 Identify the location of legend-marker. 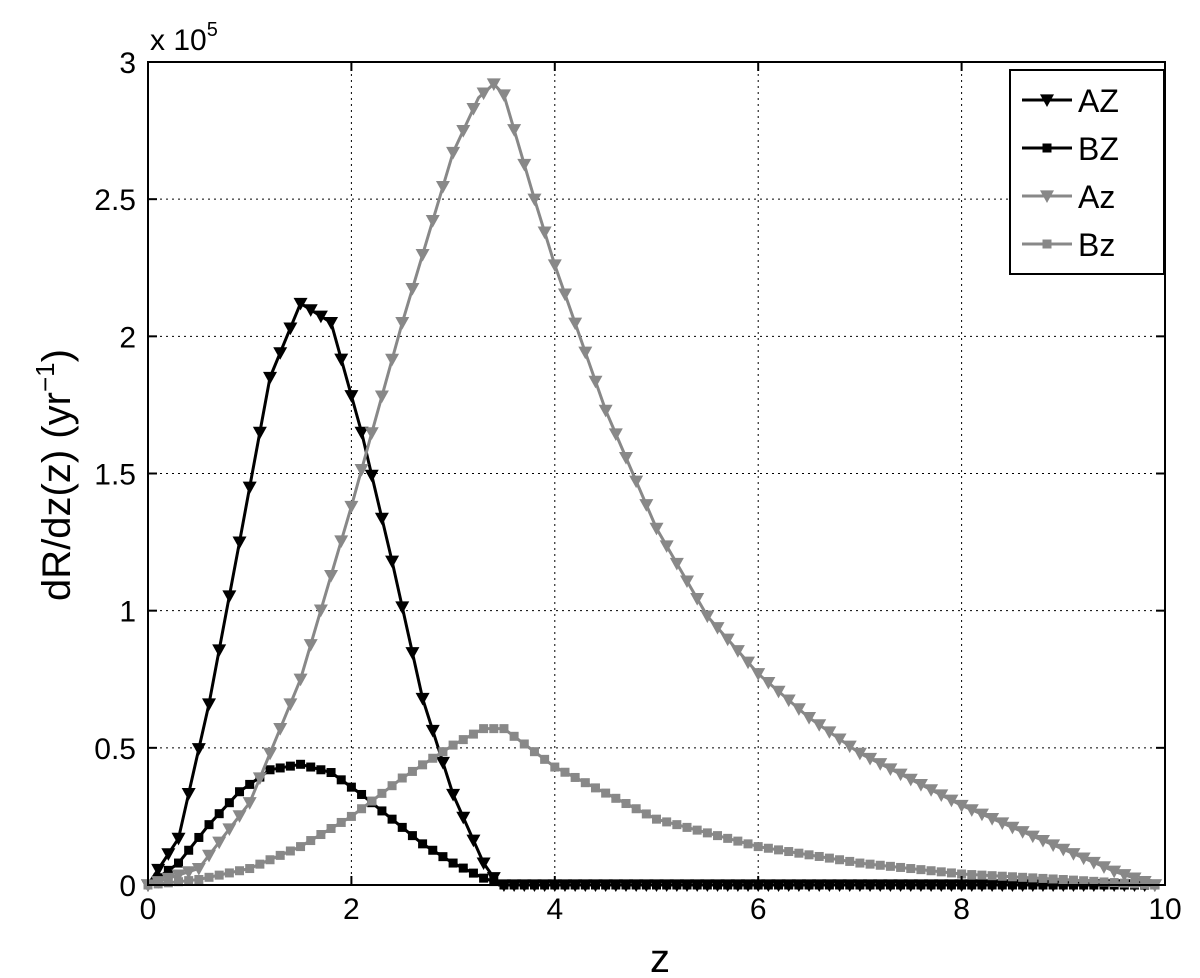
(1047, 244).